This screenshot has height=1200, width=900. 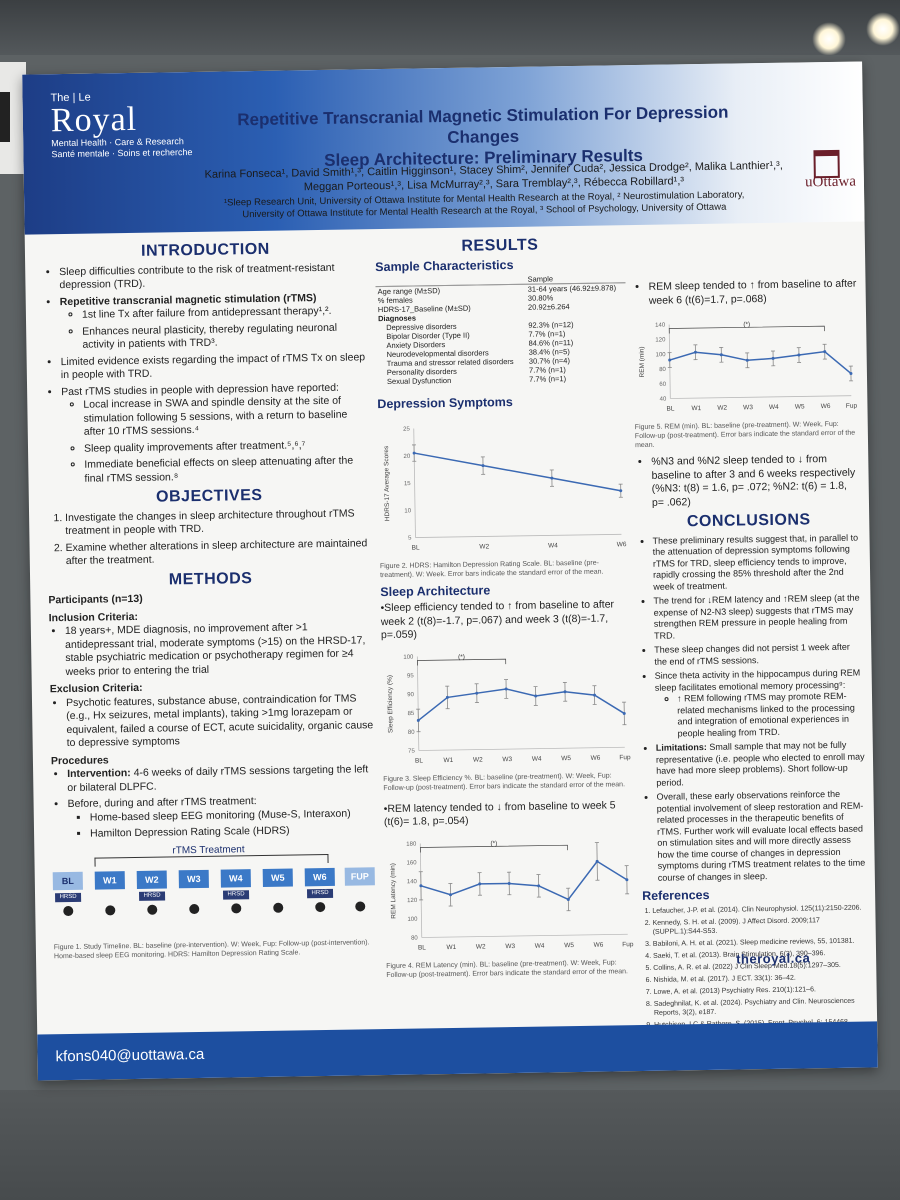 What do you see at coordinates (95, 599) in the screenshot?
I see `participants-label: Participants (n=13)` at bounding box center [95, 599].